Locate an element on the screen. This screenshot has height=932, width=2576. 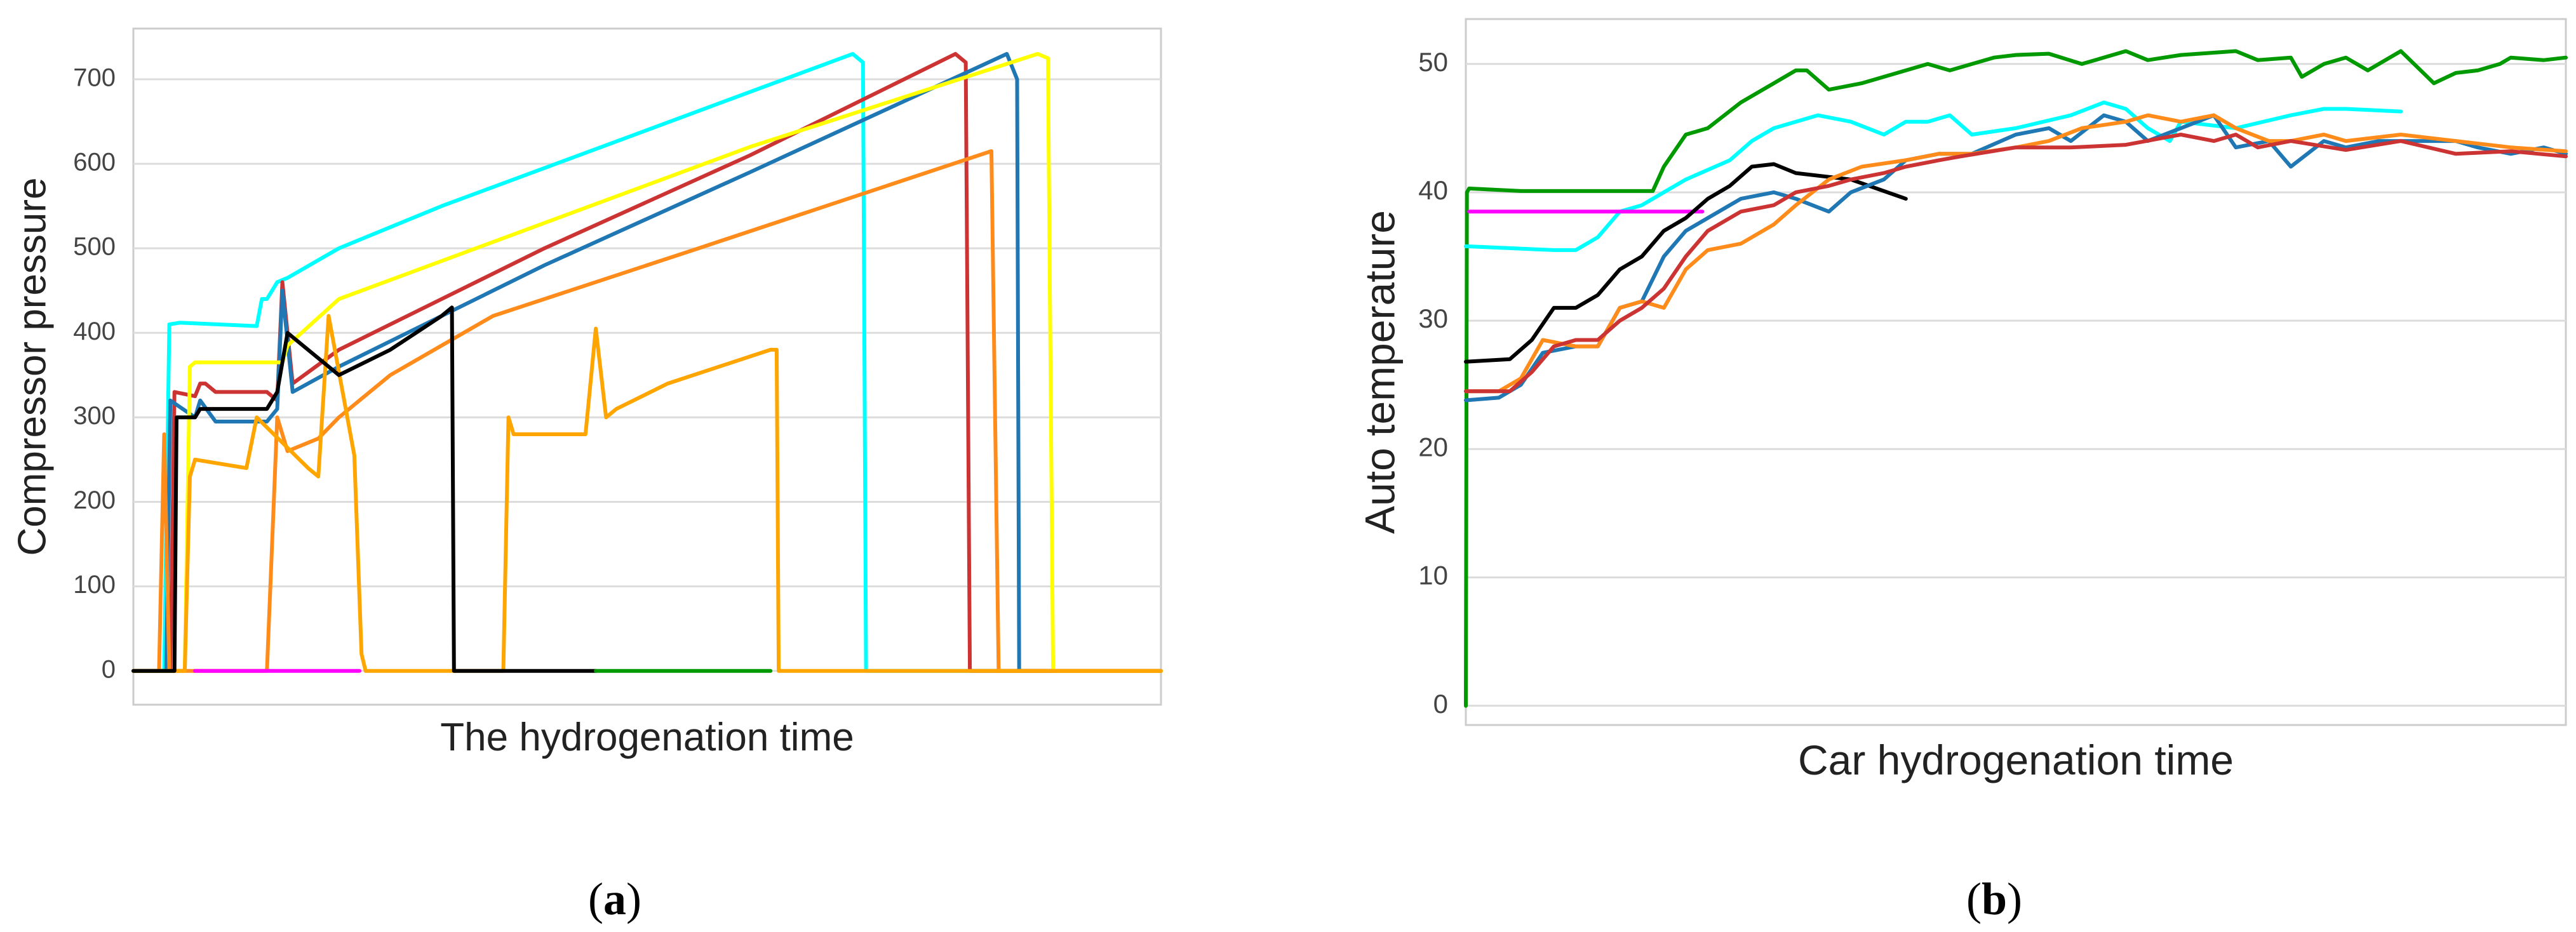
y-tick-label: 40 is located at coordinates (1433, 190).